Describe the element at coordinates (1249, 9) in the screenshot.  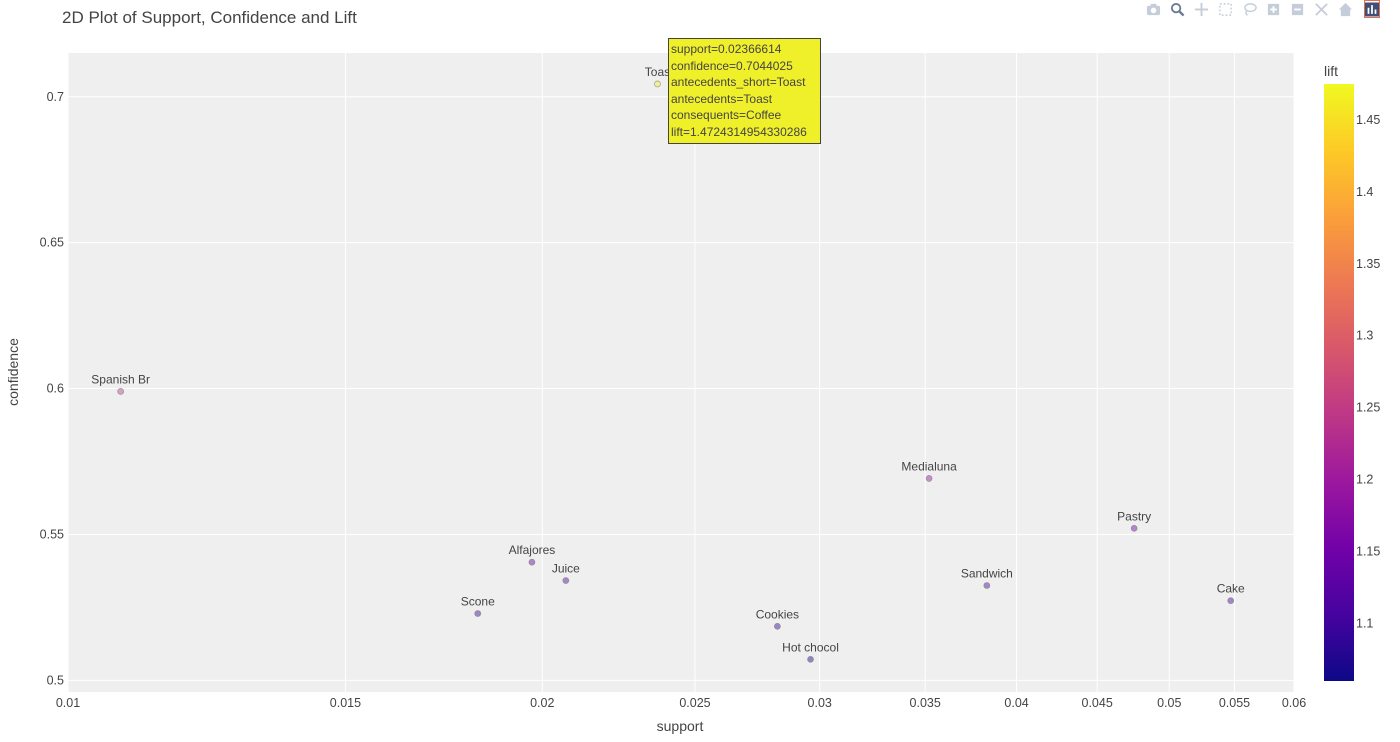
I see `lasso-icon` at that location.